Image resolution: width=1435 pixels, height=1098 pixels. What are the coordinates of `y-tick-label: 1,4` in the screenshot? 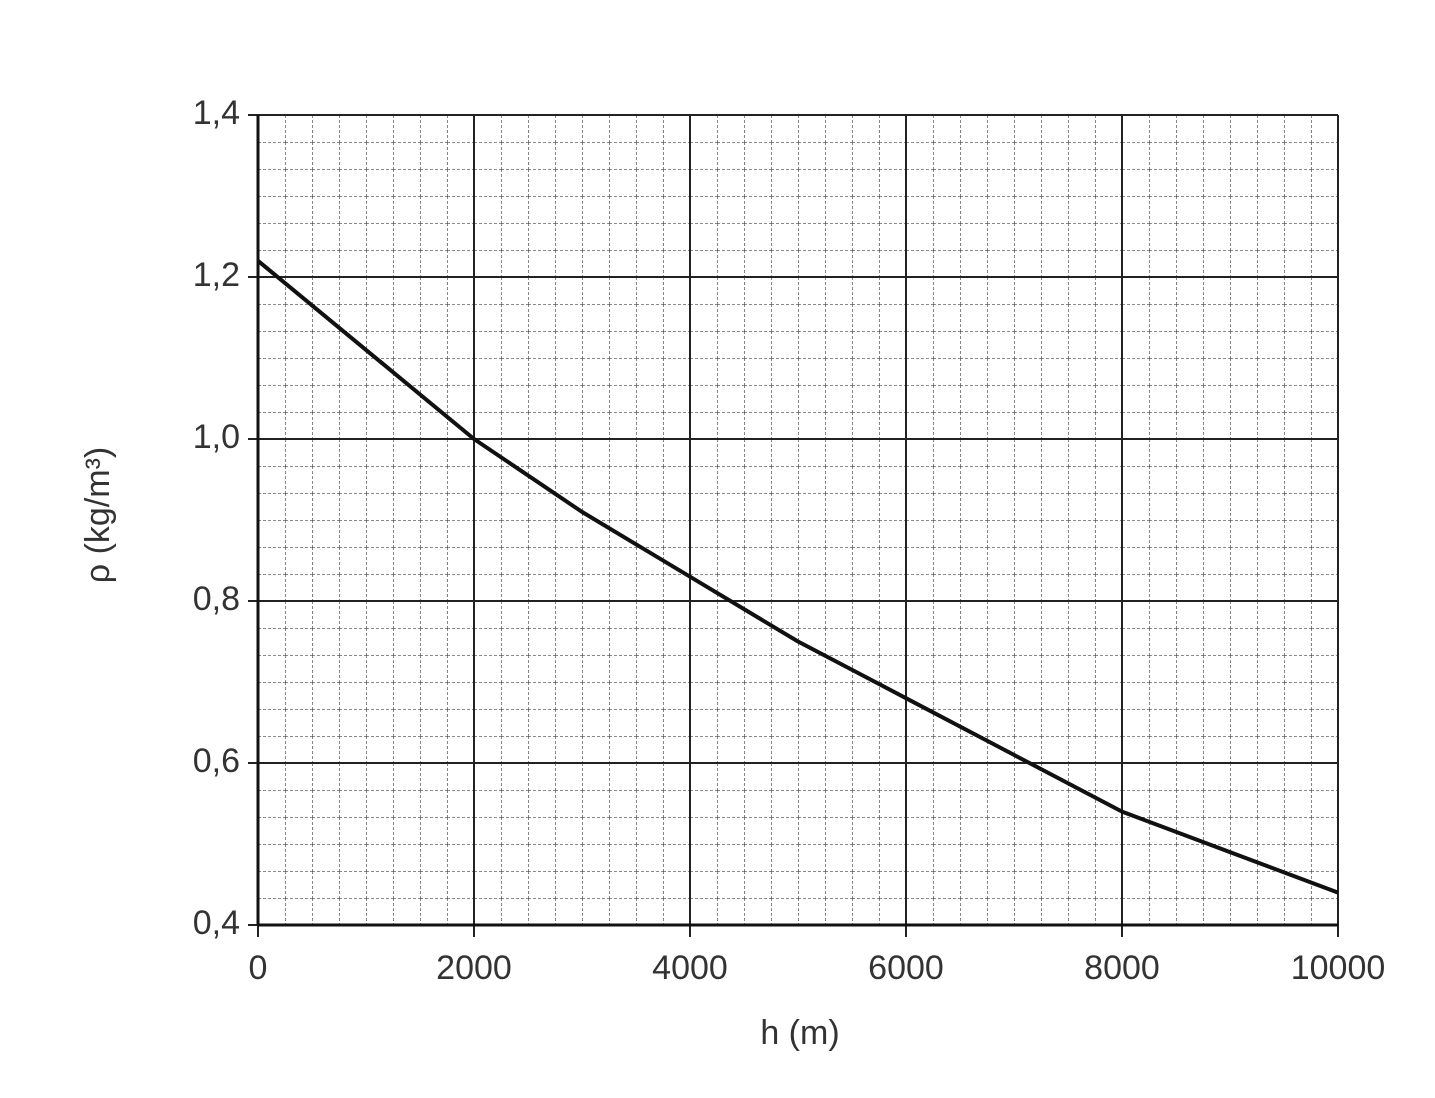 It's located at (216, 113).